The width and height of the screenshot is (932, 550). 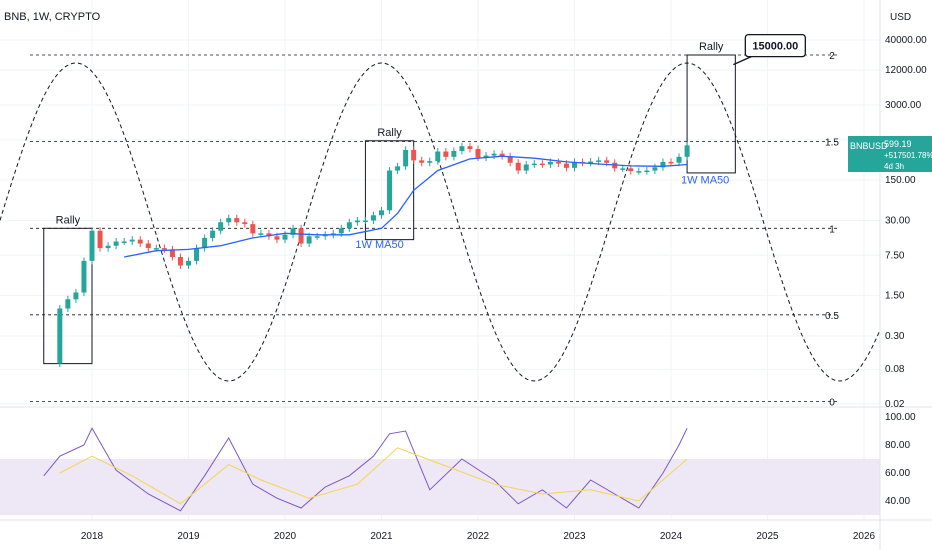 I want to click on time-tick: 2019, so click(x=188, y=536).